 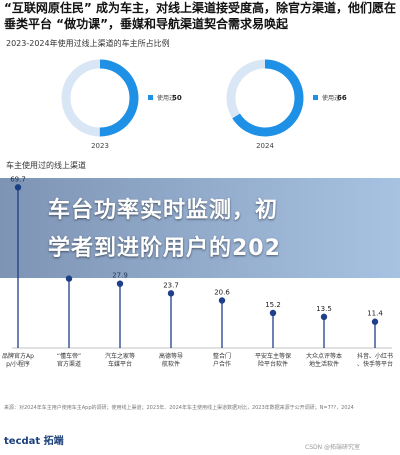 What do you see at coordinates (342, 98) in the screenshot?
I see `legend-value: 66` at bounding box center [342, 98].